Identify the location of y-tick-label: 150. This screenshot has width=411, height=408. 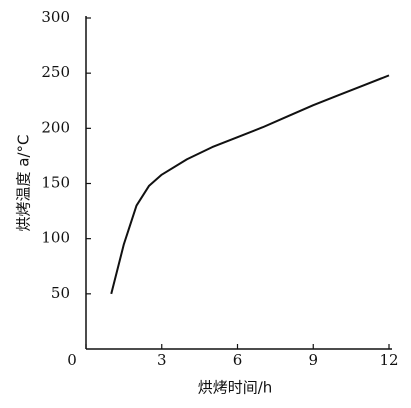
(55, 183).